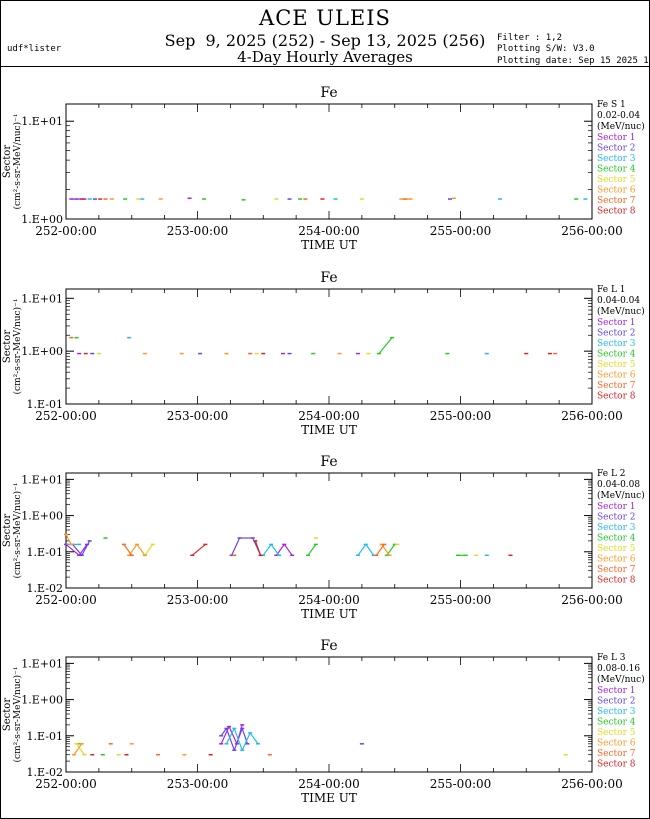 Image resolution: width=650 pixels, height=819 pixels. What do you see at coordinates (611, 290) in the screenshot?
I see `species-label: Fe L 1` at bounding box center [611, 290].